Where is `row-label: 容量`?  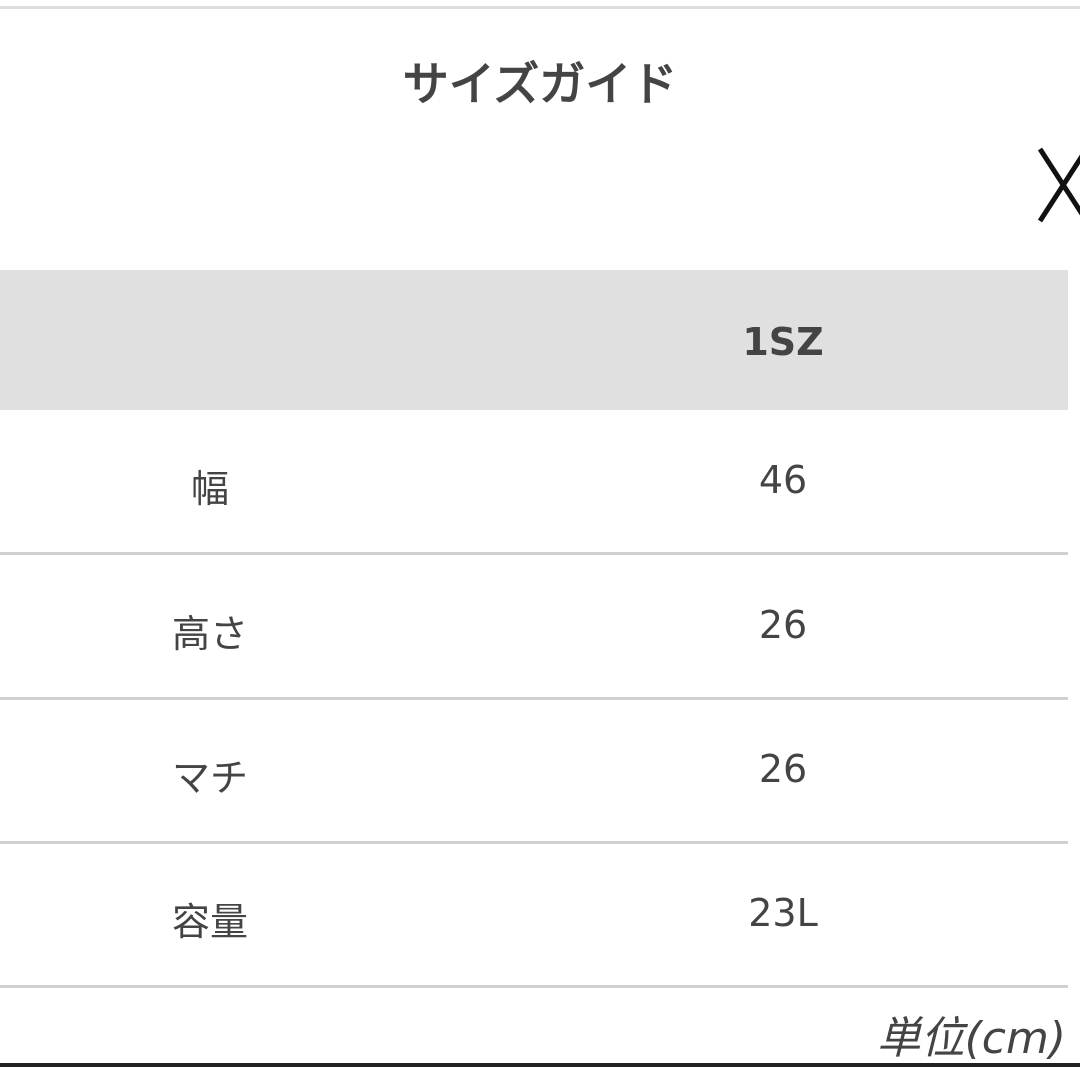
row-label: 容量 is located at coordinates (209, 922).